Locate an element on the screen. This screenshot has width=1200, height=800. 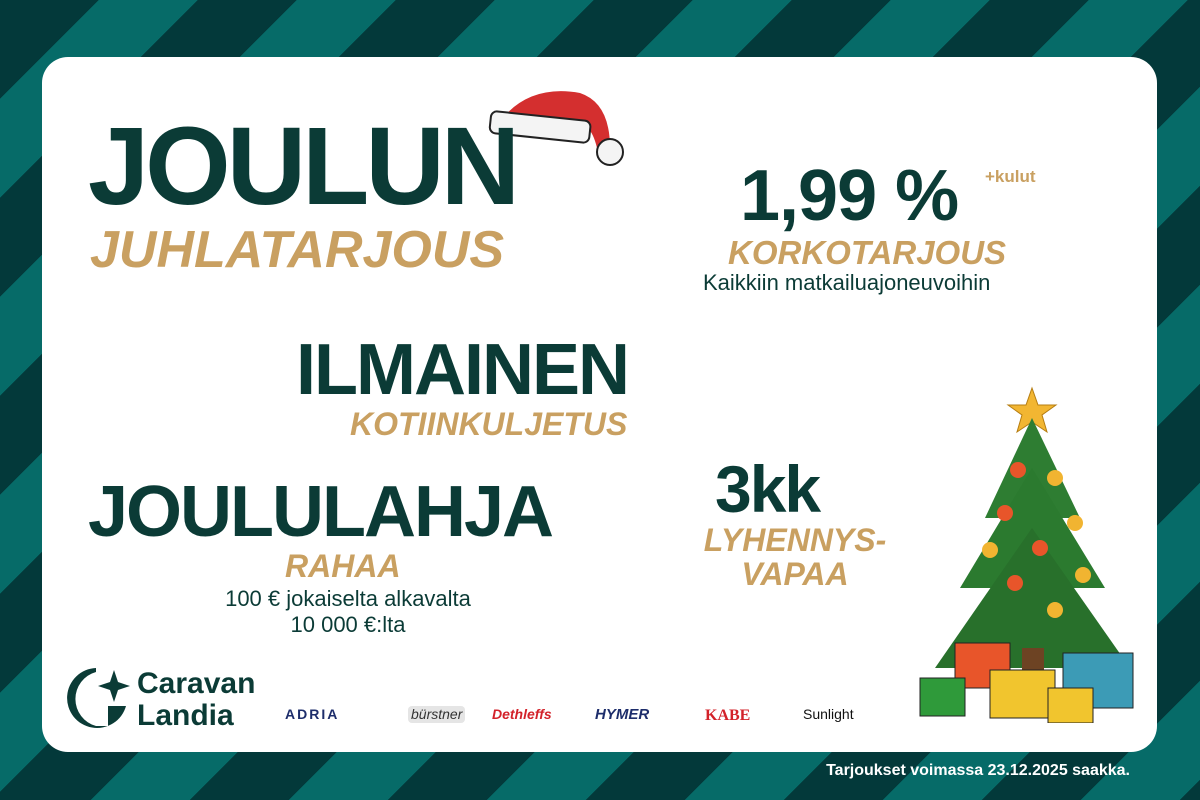
rate-suffix: +kulut is located at coordinates (1010, 176).